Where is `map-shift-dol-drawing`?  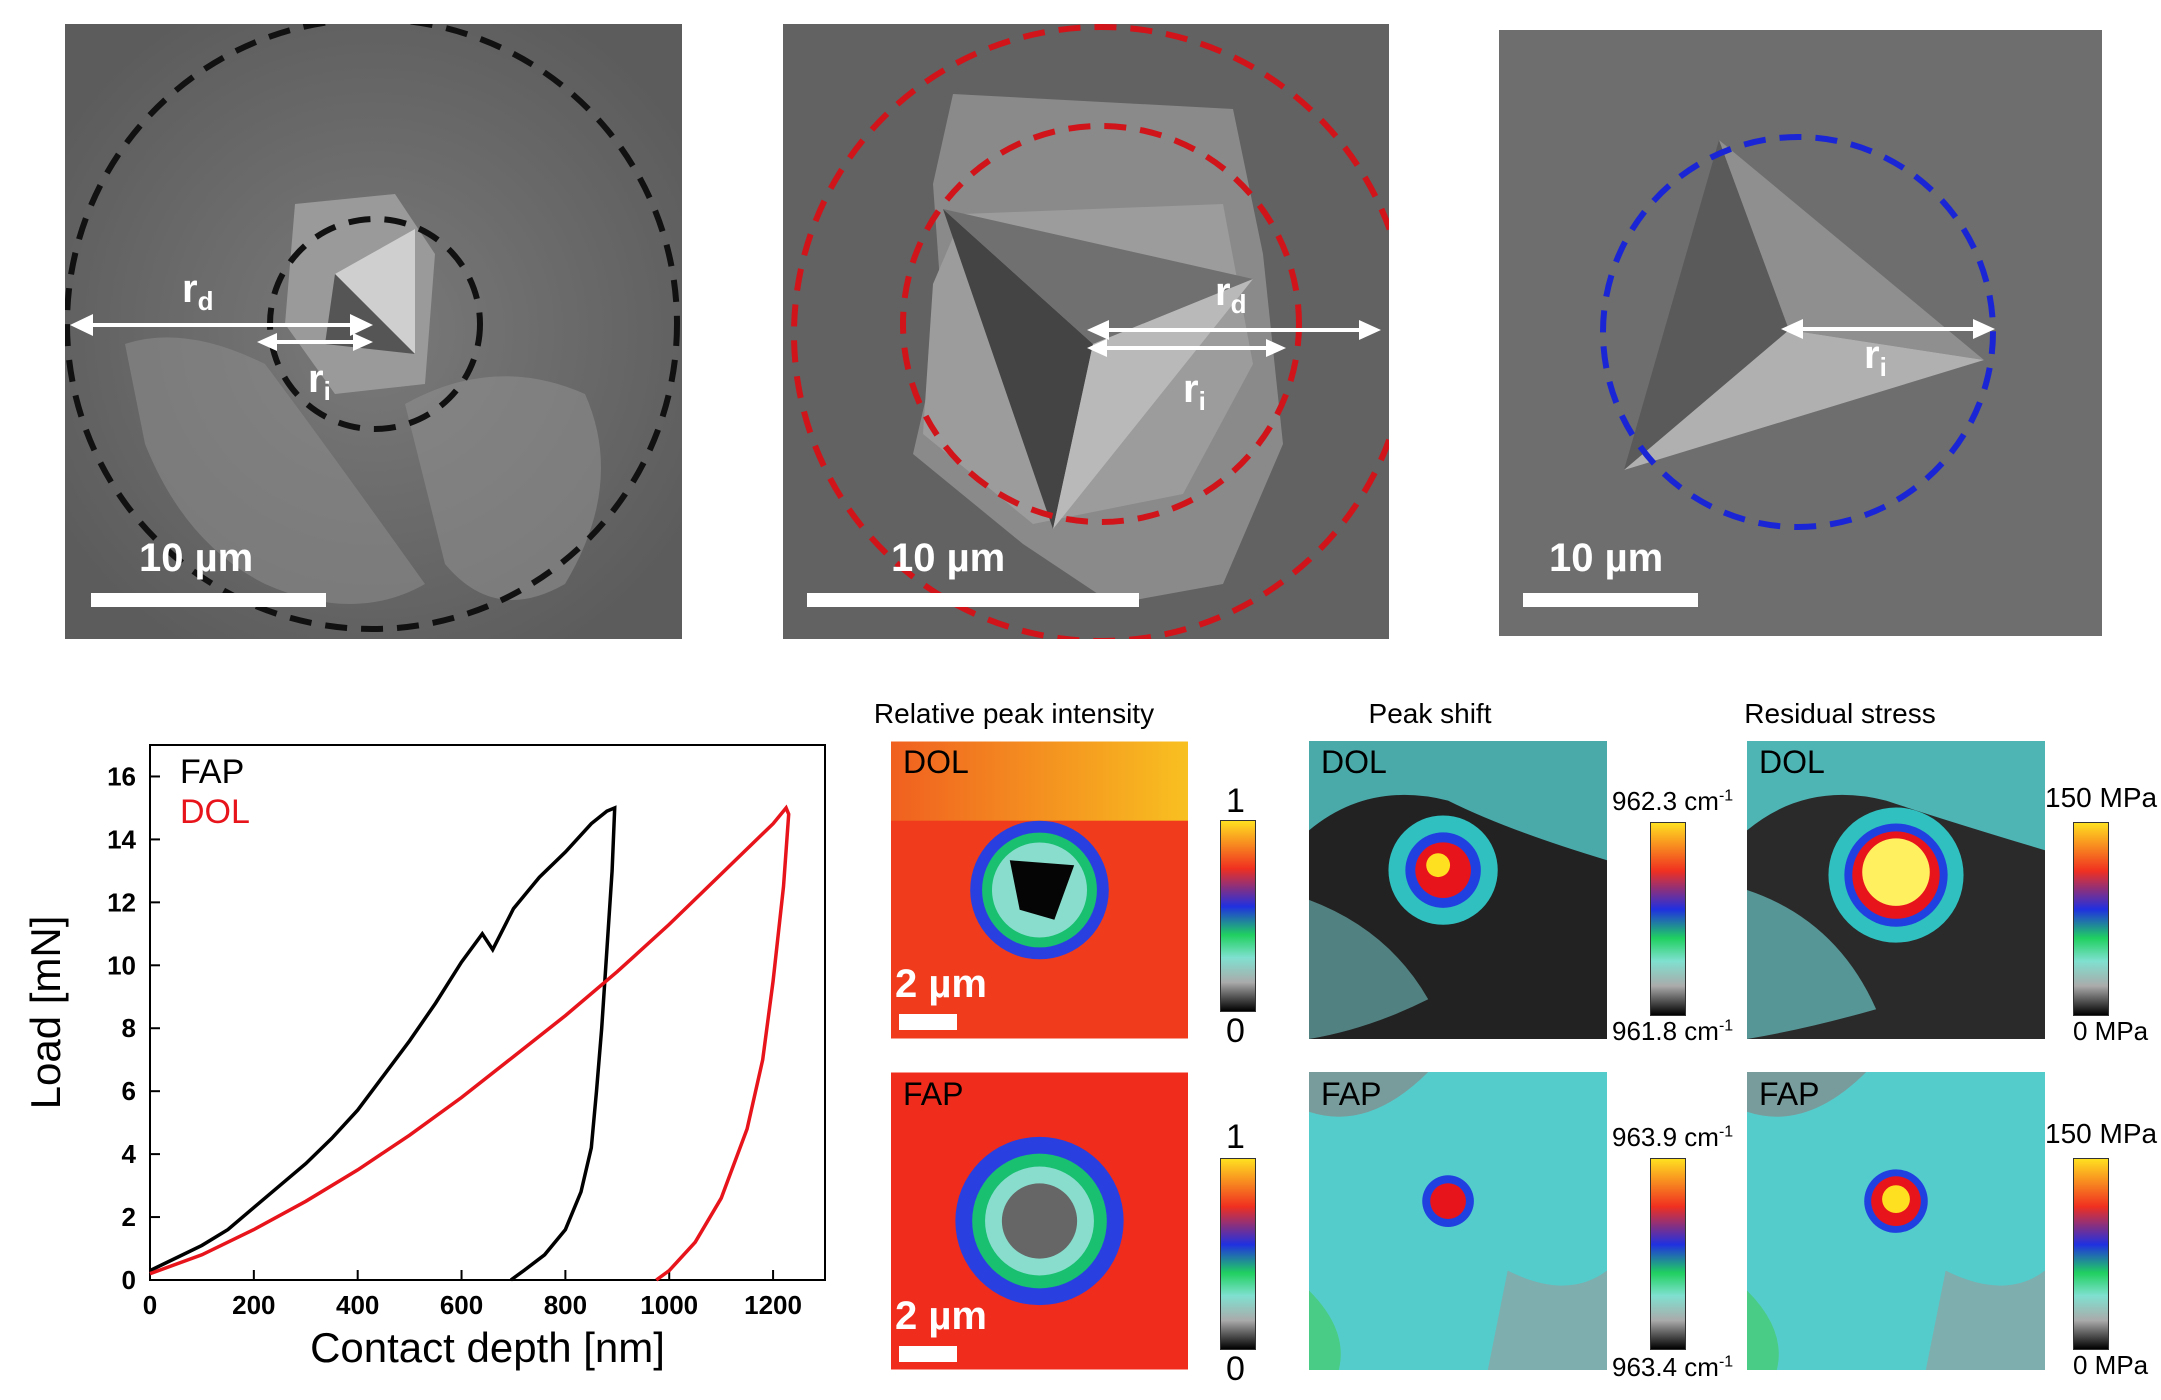 map-shift-dol-drawing is located at coordinates (1458, 890).